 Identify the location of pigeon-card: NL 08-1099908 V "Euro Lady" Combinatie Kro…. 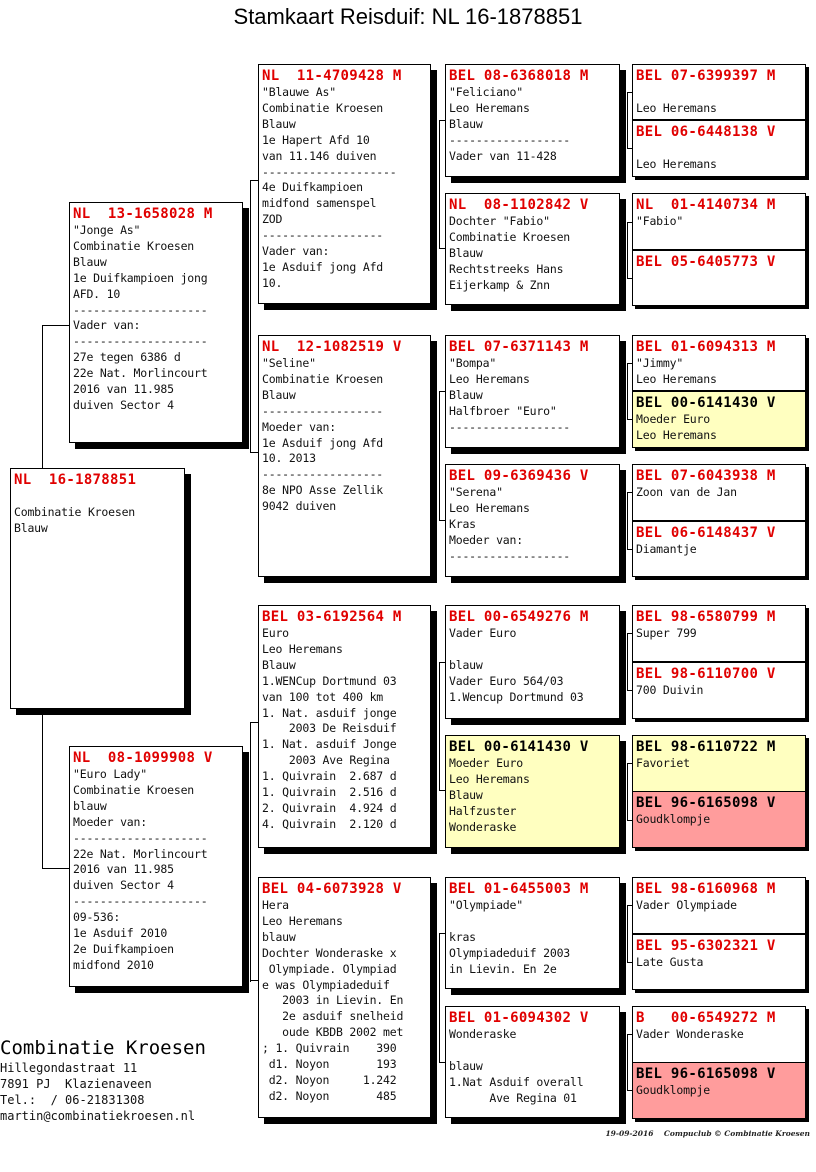
(156, 866).